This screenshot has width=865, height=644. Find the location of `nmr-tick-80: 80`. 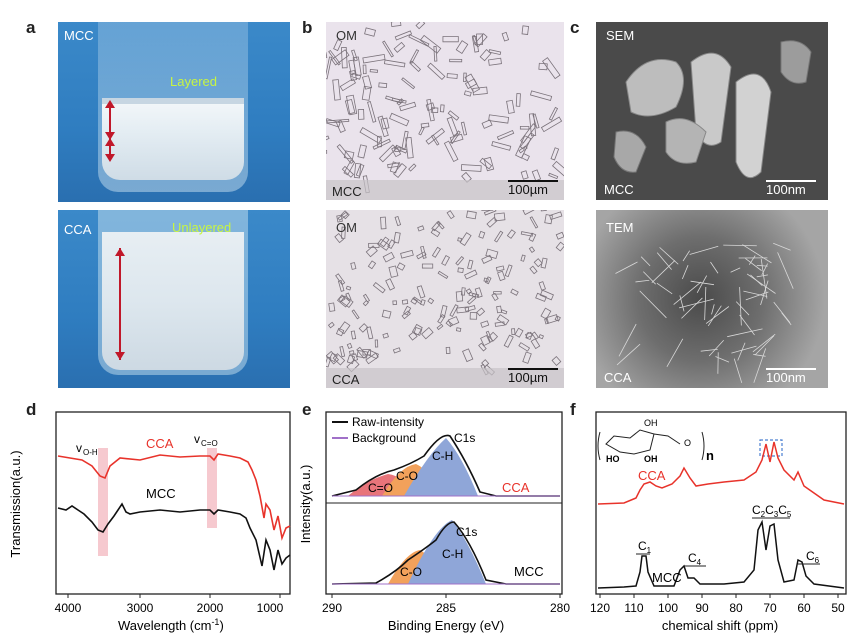

nmr-tick-80: 80 is located at coordinates (736, 608).